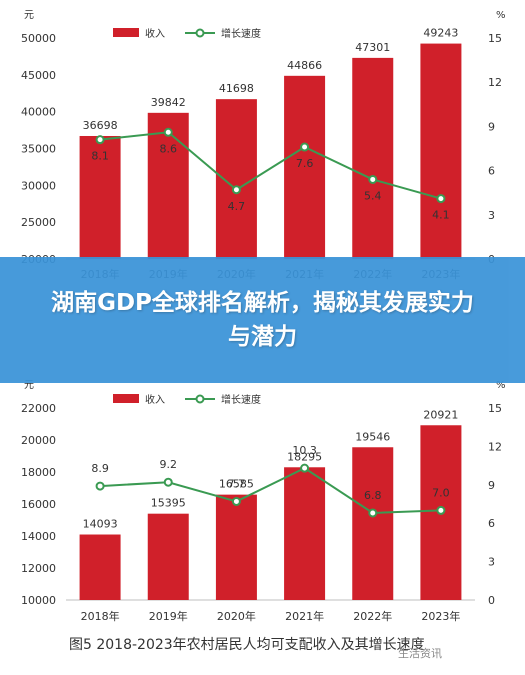 This screenshot has height=675, width=525. I want to click on growth-value-label: 8.9, so click(100, 468).